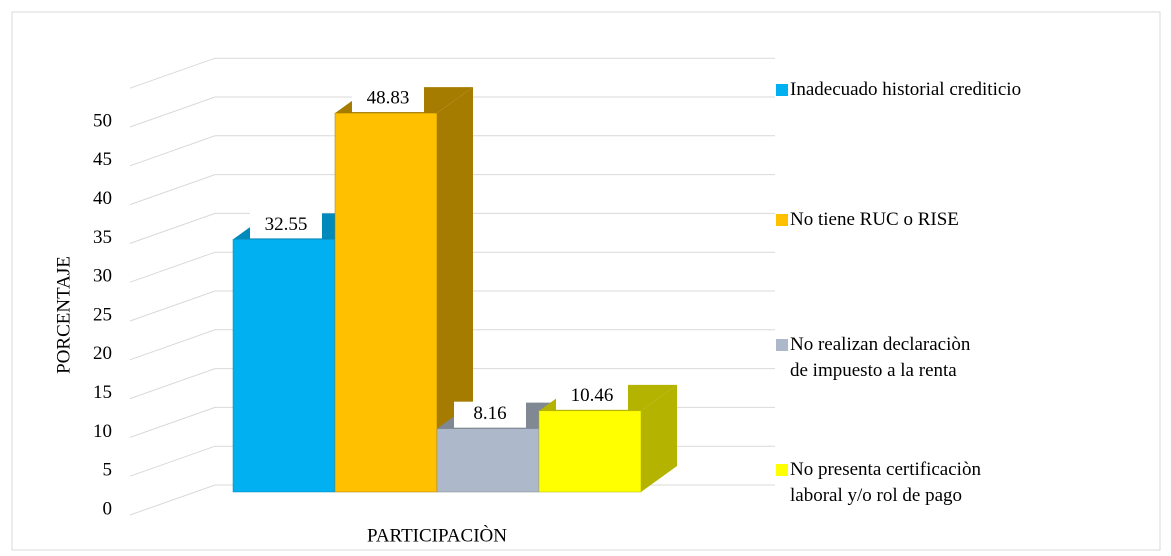 This screenshot has width=1171, height=556. I want to click on y-tick-label: 20, so click(102, 353).